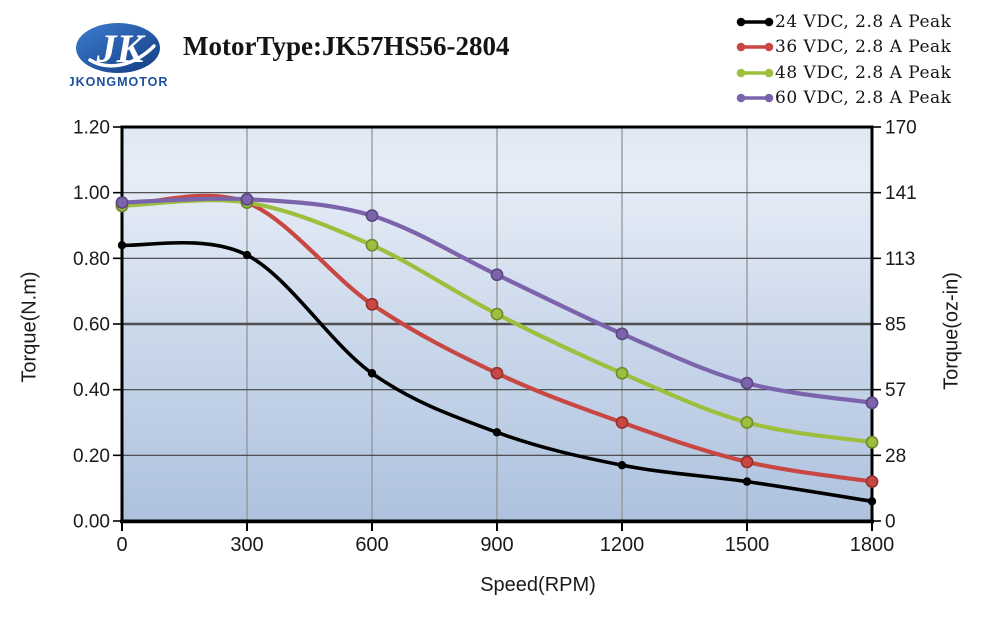 Image resolution: width=1000 pixels, height=627 pixels. What do you see at coordinates (91, 456) in the screenshot?
I see `y-tick-label-left: 0.20` at bounding box center [91, 456].